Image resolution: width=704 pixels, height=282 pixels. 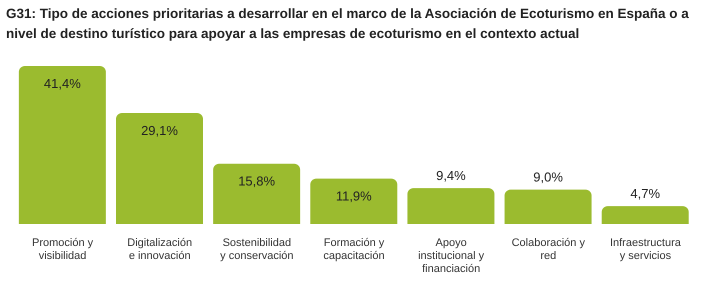 I want to click on x-tick-label: Colaboración y red, so click(x=549, y=249).